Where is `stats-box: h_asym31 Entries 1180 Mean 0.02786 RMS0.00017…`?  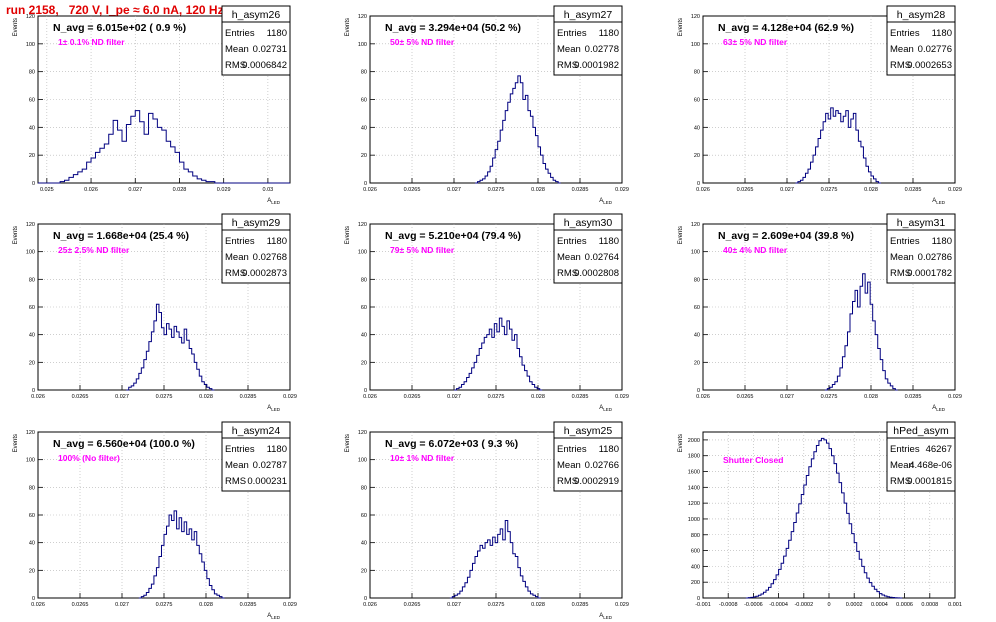 stats-box: h_asym31 Entries 1180 Mean 0.02786 RMS0.00017… is located at coordinates (921, 248).